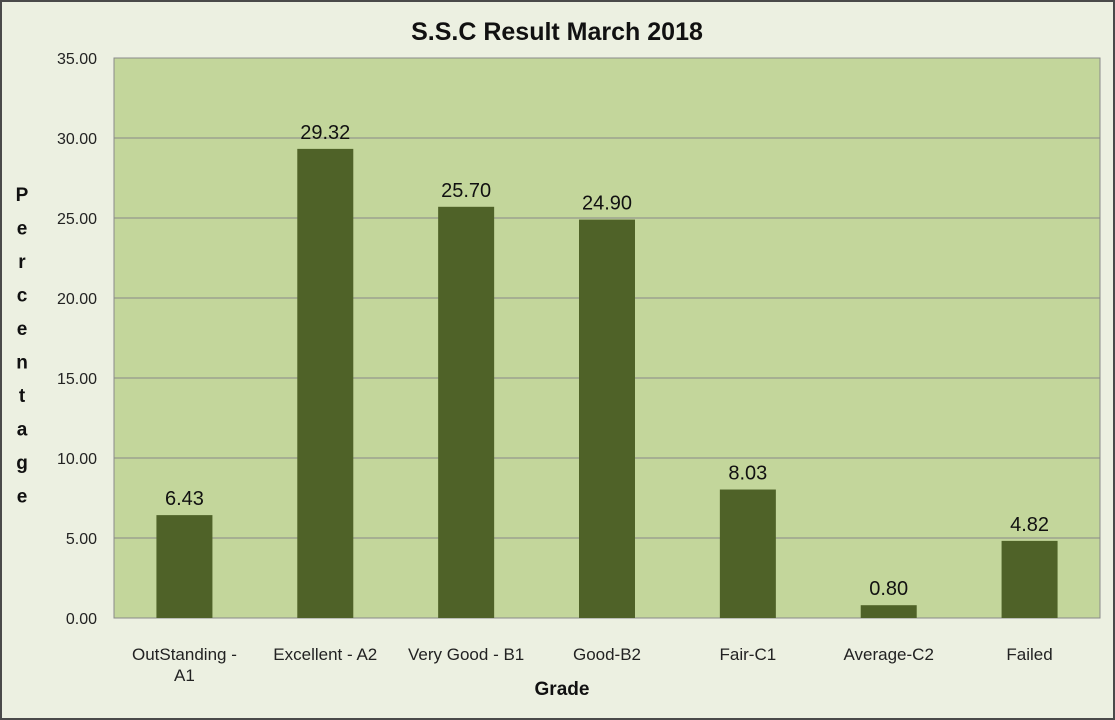  I want to click on x-axis-title: Grade, so click(562, 689).